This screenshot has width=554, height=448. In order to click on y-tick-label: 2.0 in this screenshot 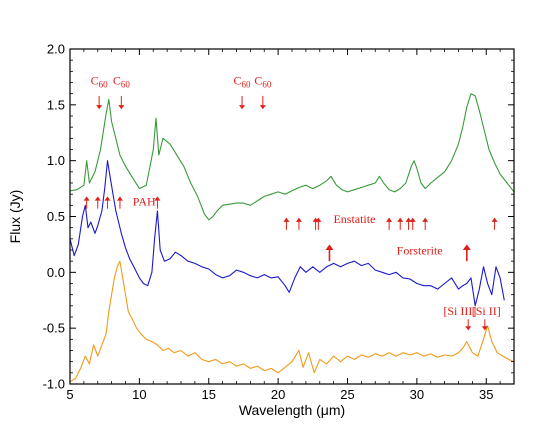, I will do `click(56, 49)`.